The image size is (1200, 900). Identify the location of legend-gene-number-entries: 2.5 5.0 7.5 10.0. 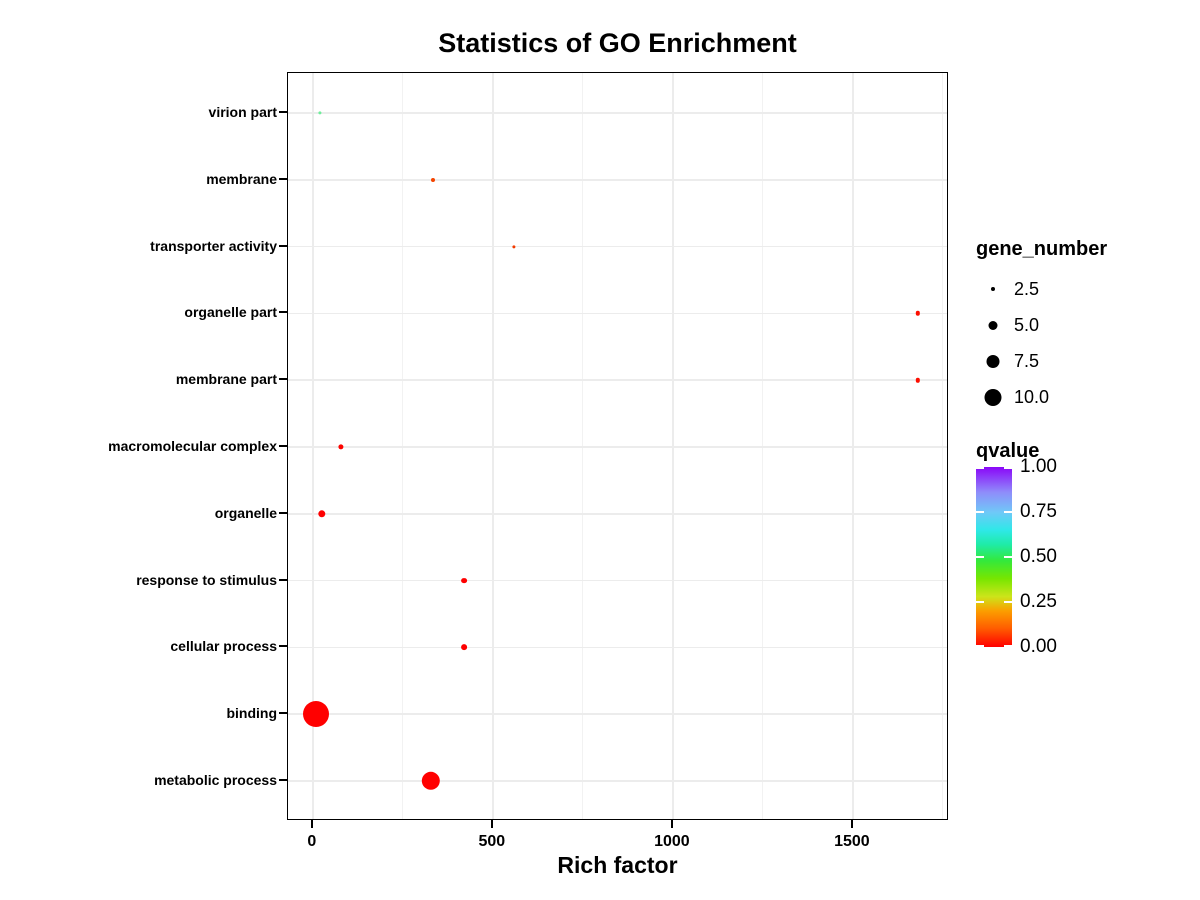
(1041, 343).